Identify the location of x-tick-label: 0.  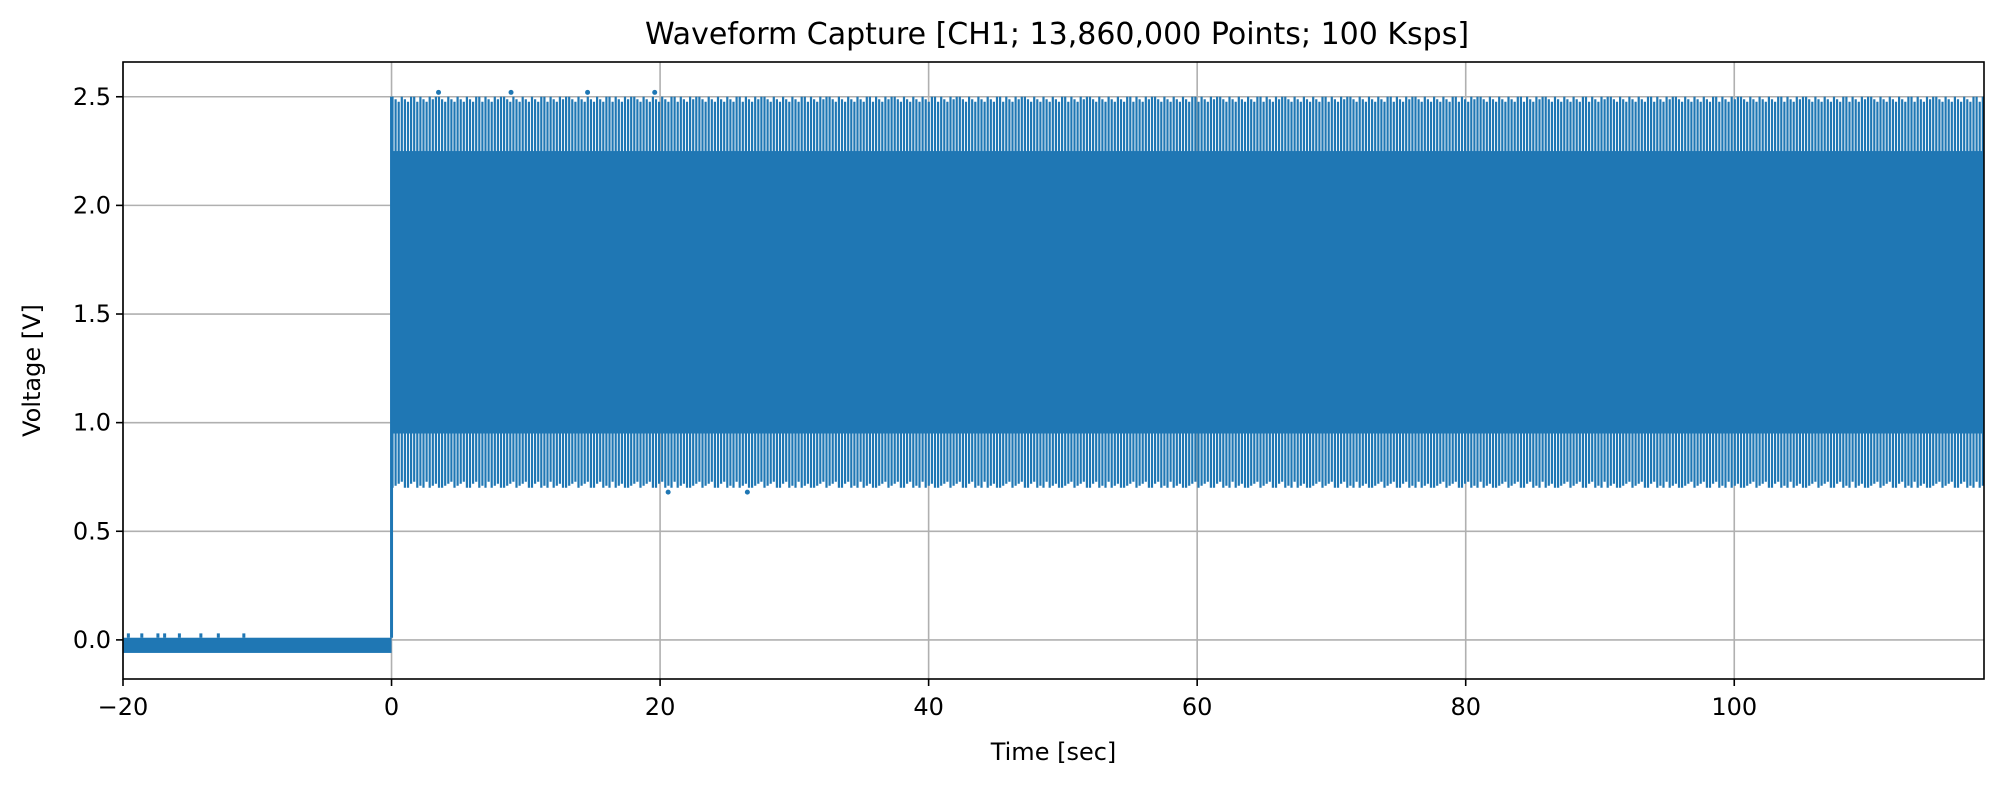
(391, 707).